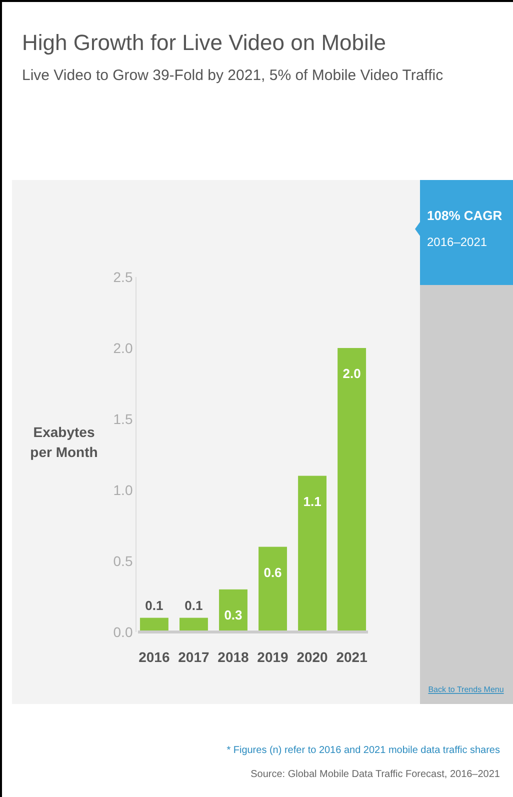 The width and height of the screenshot is (513, 797). What do you see at coordinates (375, 774) in the screenshot?
I see `source-note: Source: Global Mobile Data Traffic Forecast, 2016–2021` at bounding box center [375, 774].